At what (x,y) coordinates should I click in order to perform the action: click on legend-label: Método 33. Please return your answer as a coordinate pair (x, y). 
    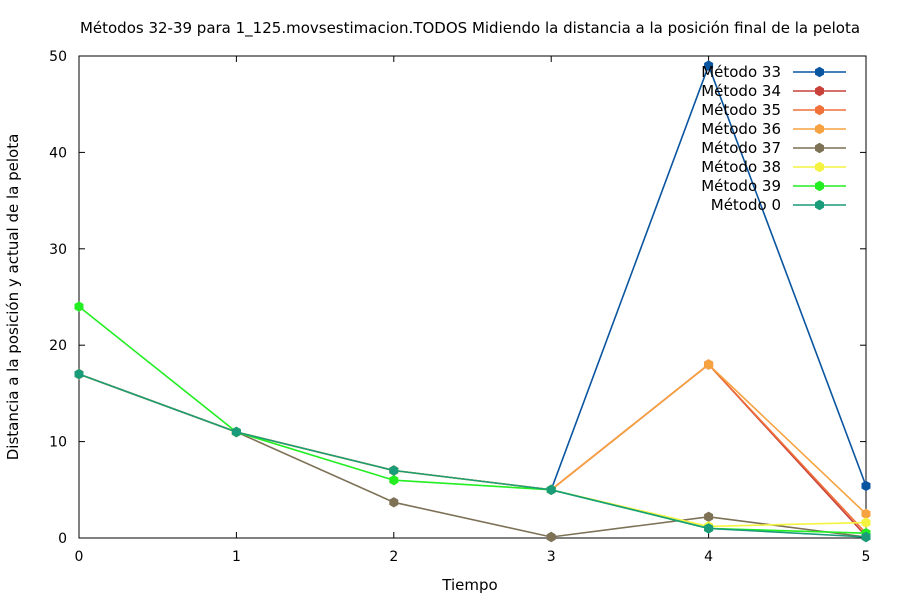
    Looking at the image, I should click on (741, 72).